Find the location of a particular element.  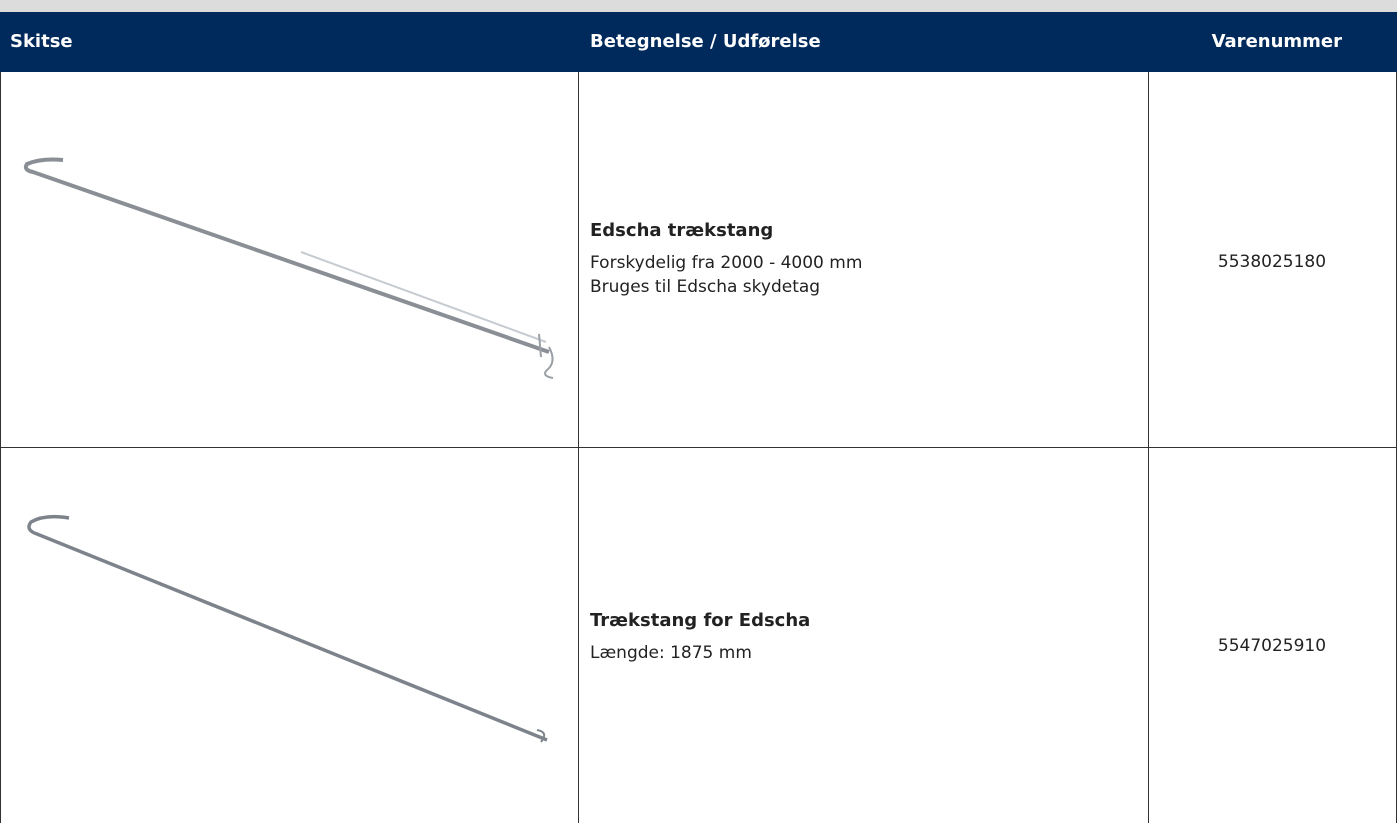

number-cell: 5538025180 is located at coordinates (1272, 259).